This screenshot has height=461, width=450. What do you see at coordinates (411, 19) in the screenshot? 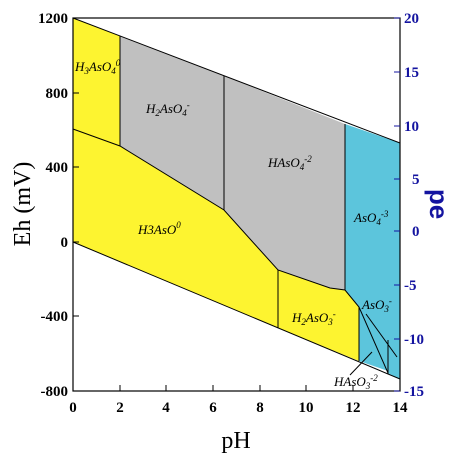
I see `right-tick-label: 20` at bounding box center [411, 19].